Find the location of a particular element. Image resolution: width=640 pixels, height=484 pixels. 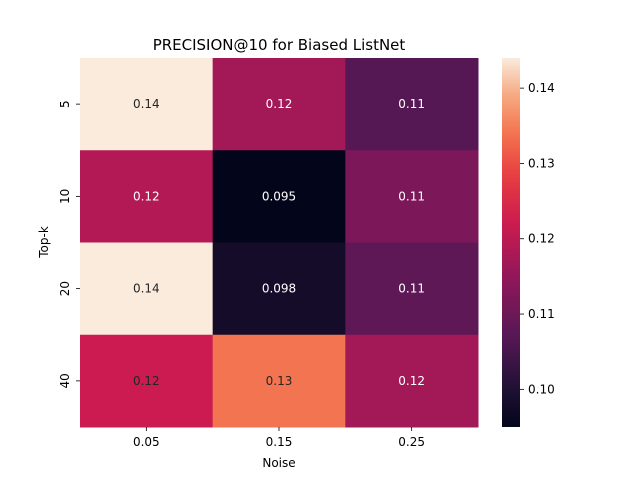

x-tick-label: 0.15 is located at coordinates (279, 442).